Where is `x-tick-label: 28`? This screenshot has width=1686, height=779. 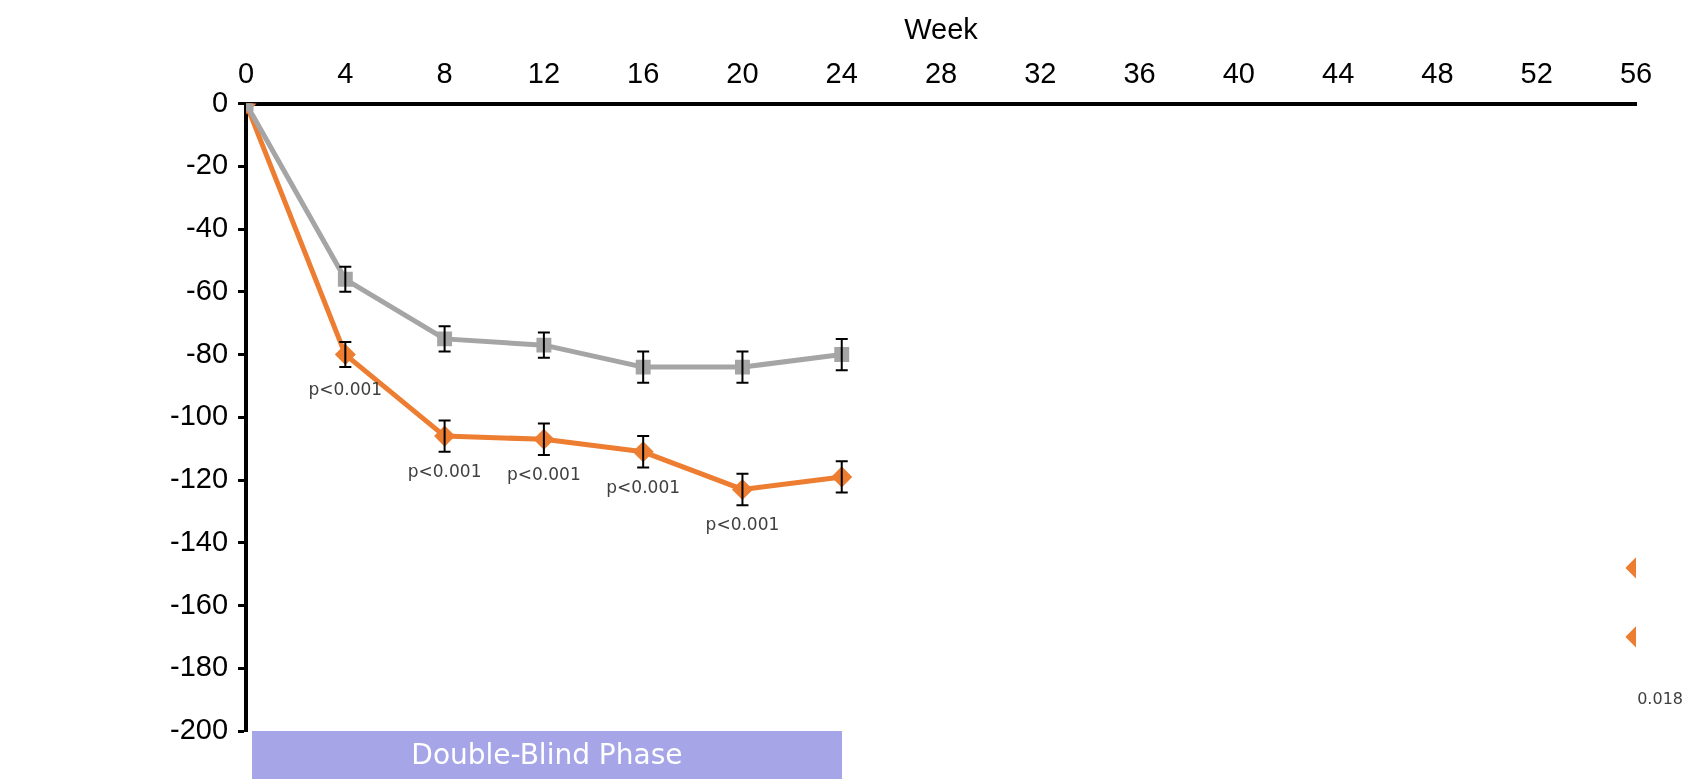 x-tick-label: 28 is located at coordinates (941, 73).